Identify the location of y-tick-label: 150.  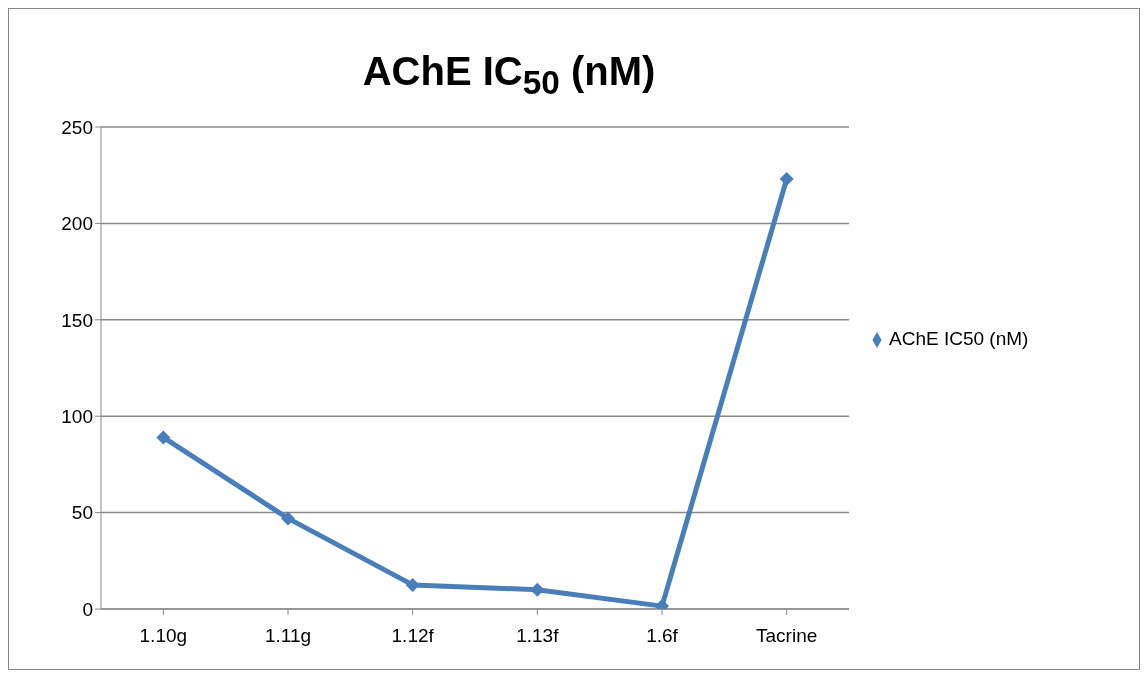
(77, 320).